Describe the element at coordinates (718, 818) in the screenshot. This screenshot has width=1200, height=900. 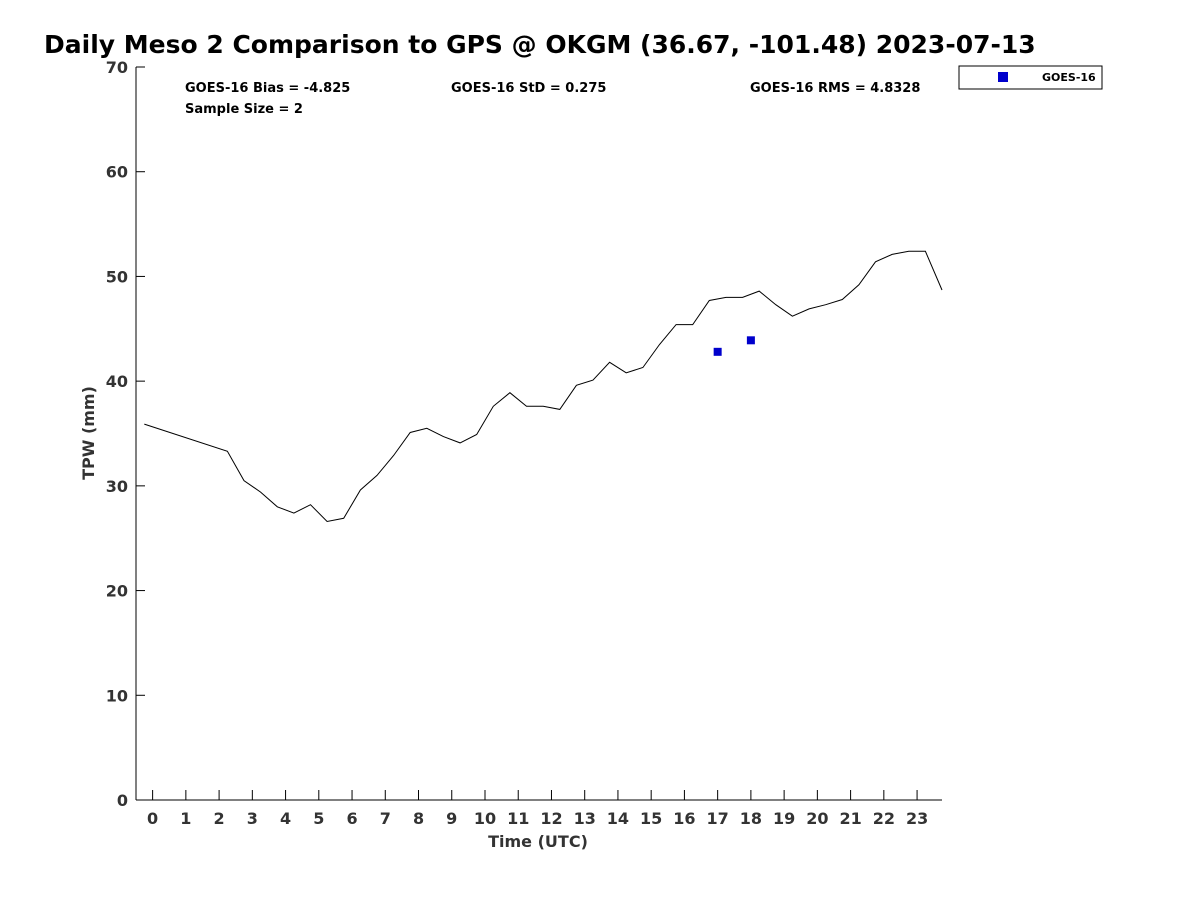
I see `x-tick-label: 17` at that location.